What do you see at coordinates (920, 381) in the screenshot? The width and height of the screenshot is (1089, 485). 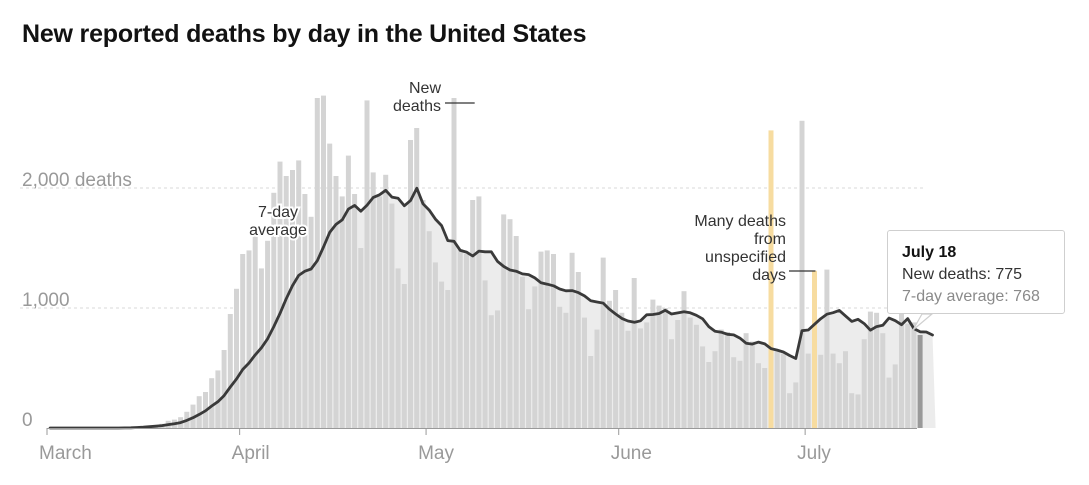 I see `highlighted-bar` at bounding box center [920, 381].